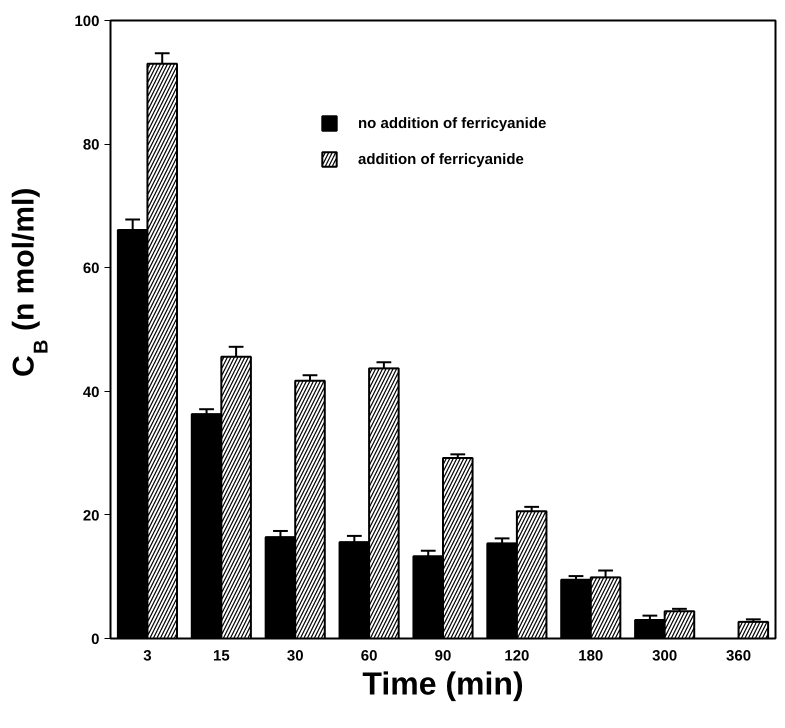 This screenshot has height=728, width=785. What do you see at coordinates (221, 656) in the screenshot?
I see `x-tick-label: 15` at bounding box center [221, 656].